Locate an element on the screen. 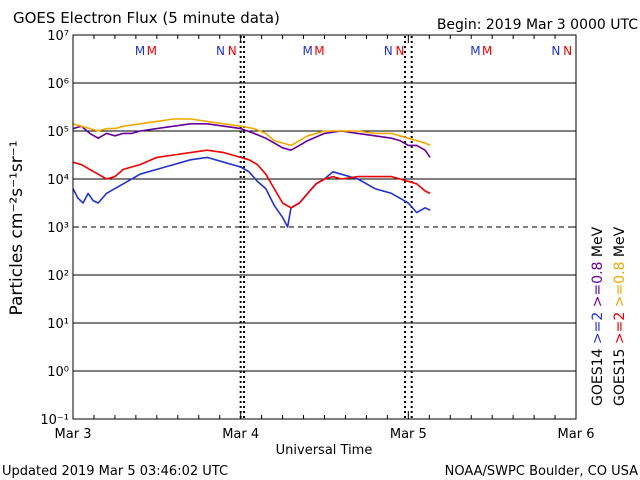 Image resolution: width=640 pixels, height=480 pixels. y-tick-label: 10⁷ is located at coordinates (58, 36).